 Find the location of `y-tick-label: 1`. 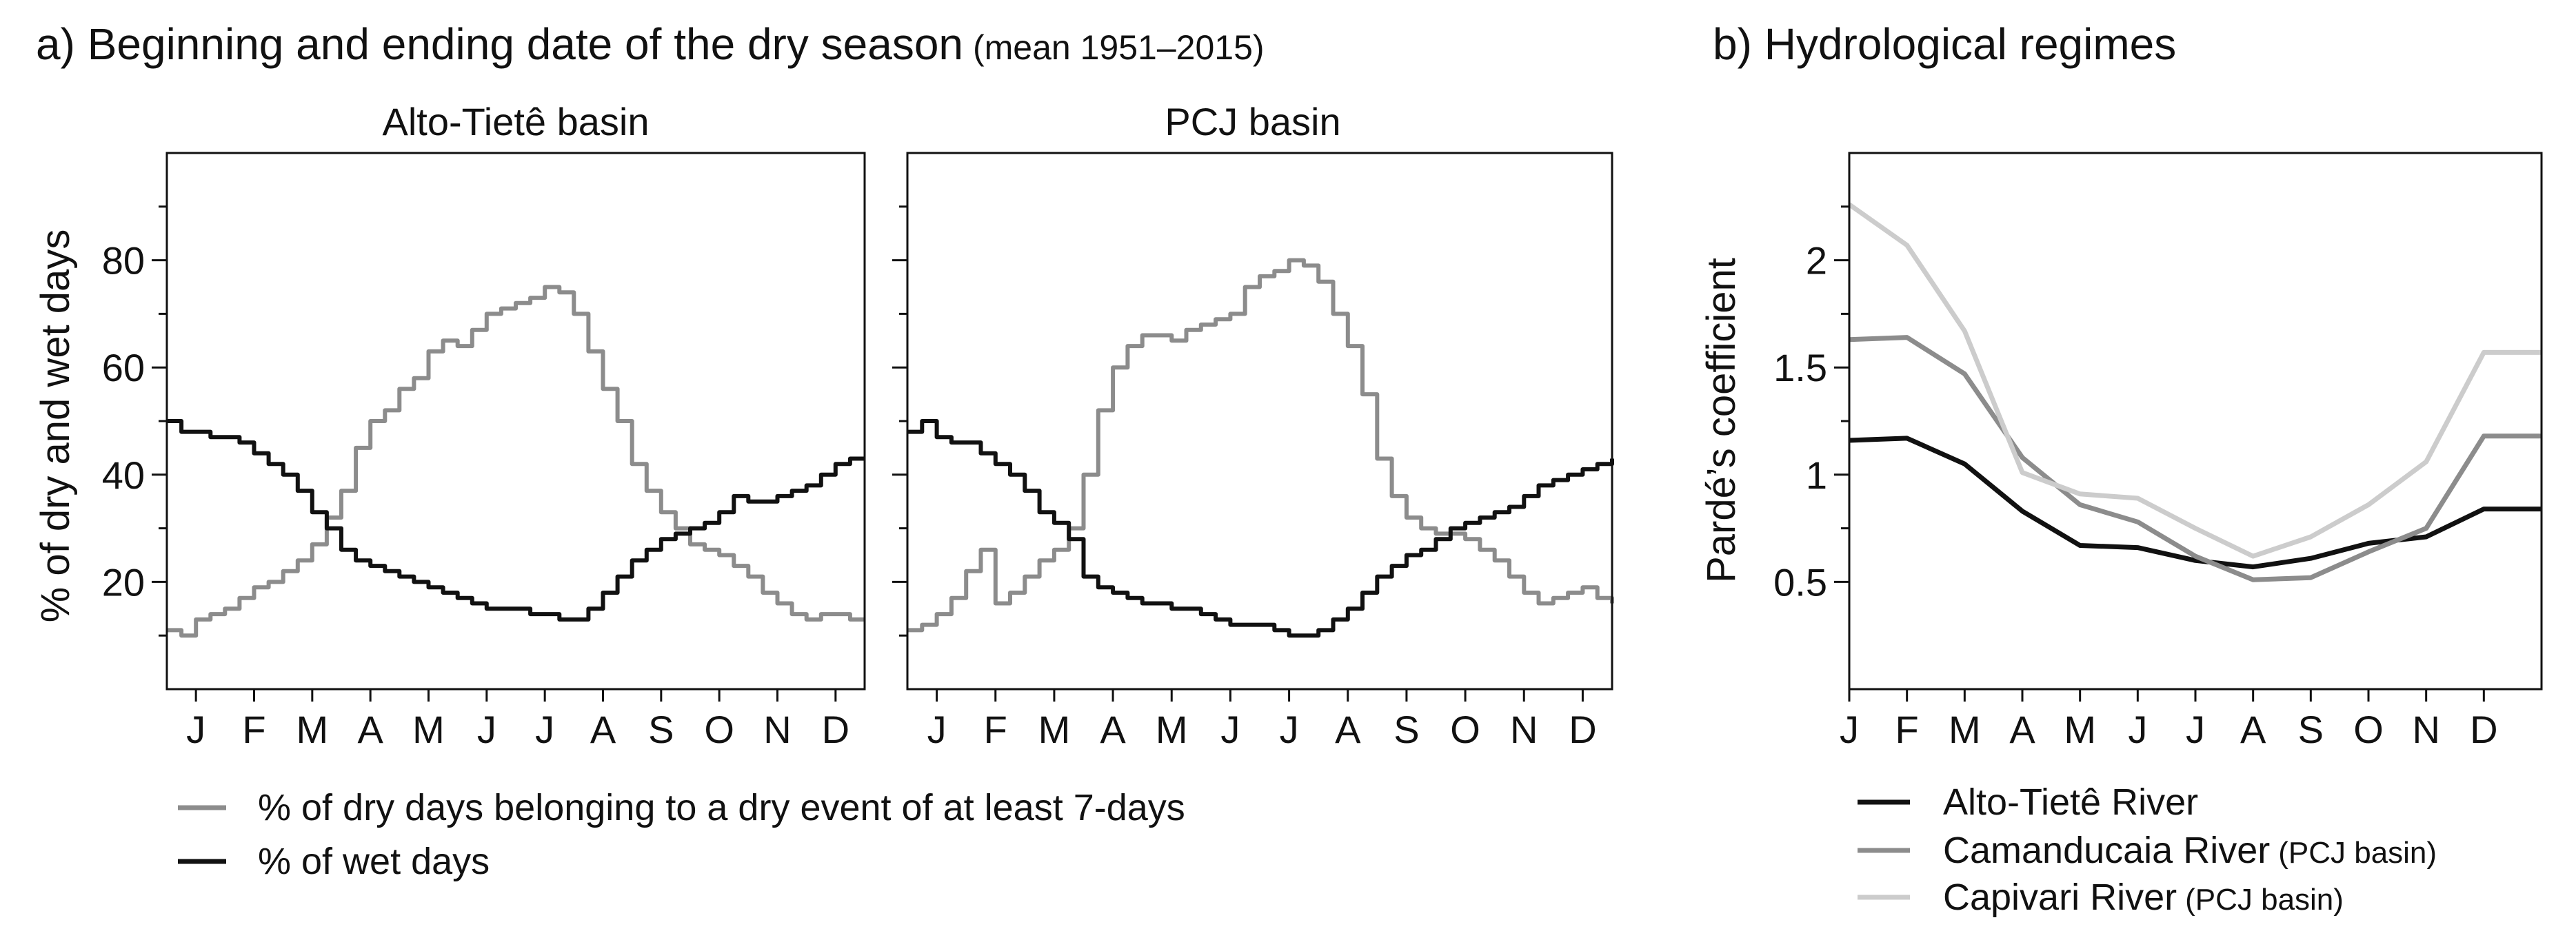

y-tick-label: 1 is located at coordinates (1816, 475).